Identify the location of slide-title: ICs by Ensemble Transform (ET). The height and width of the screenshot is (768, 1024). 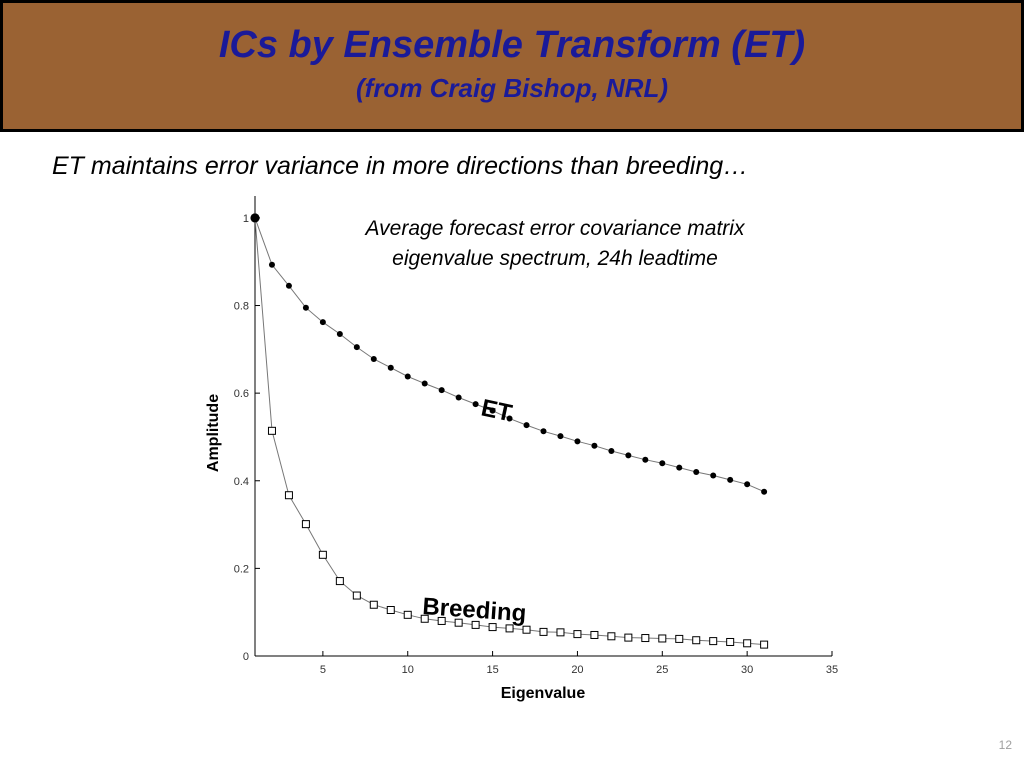
(512, 45).